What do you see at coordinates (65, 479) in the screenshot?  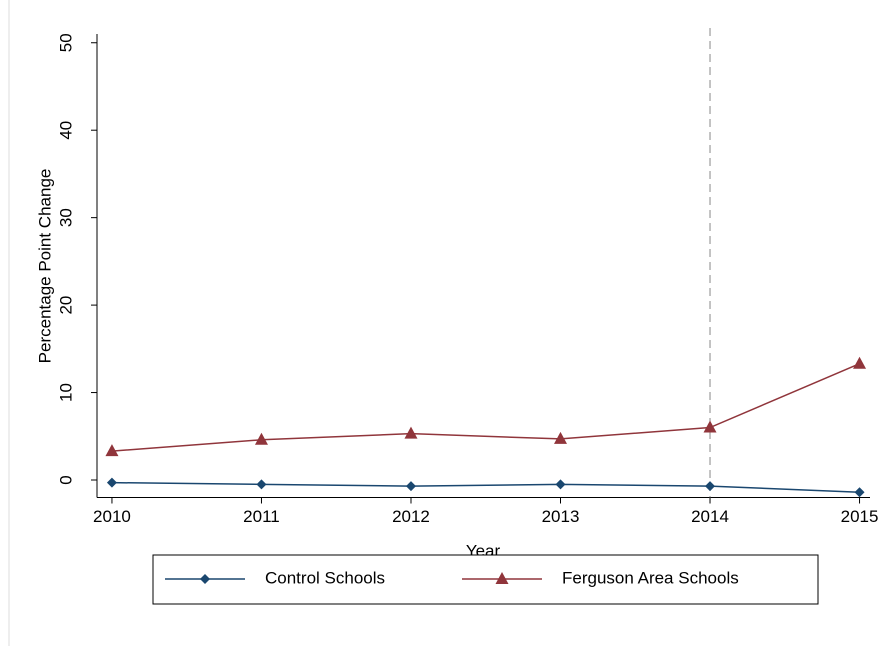 I see `y-tick-label: 0` at bounding box center [65, 479].